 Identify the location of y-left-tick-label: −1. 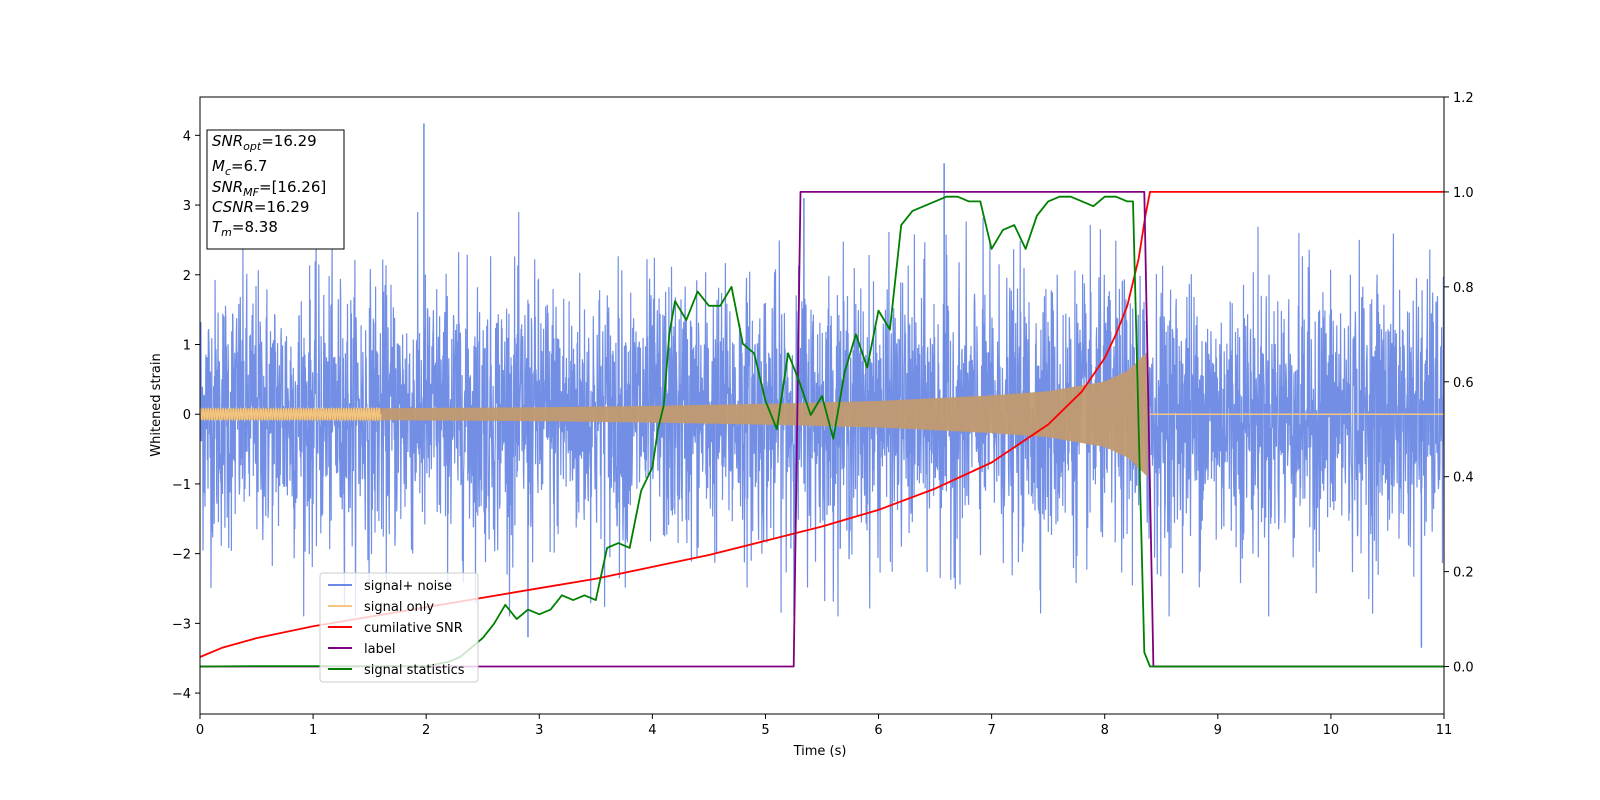
(181, 485).